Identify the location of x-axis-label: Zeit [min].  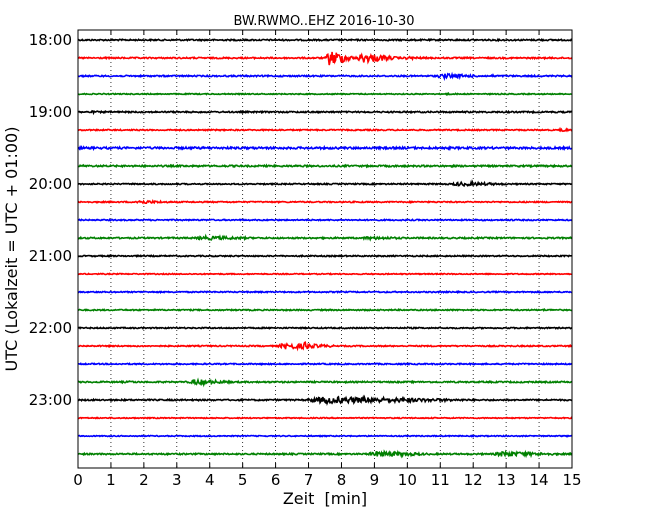
(325, 498).